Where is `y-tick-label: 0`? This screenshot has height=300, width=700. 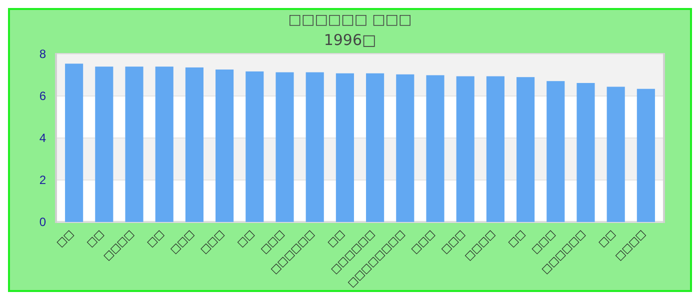 y-tick-label: 0 is located at coordinates (42, 222).